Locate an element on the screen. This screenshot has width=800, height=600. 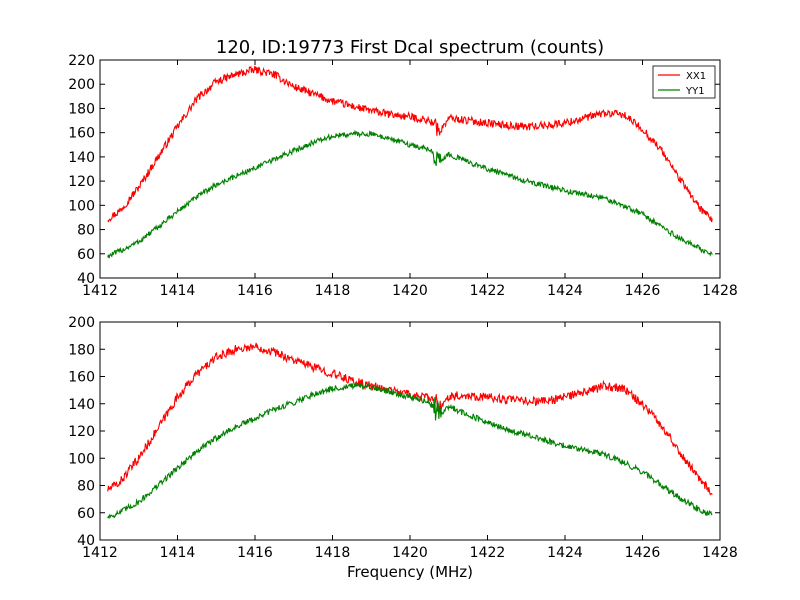
legend-label-yy1: YY1 is located at coordinates (695, 91).